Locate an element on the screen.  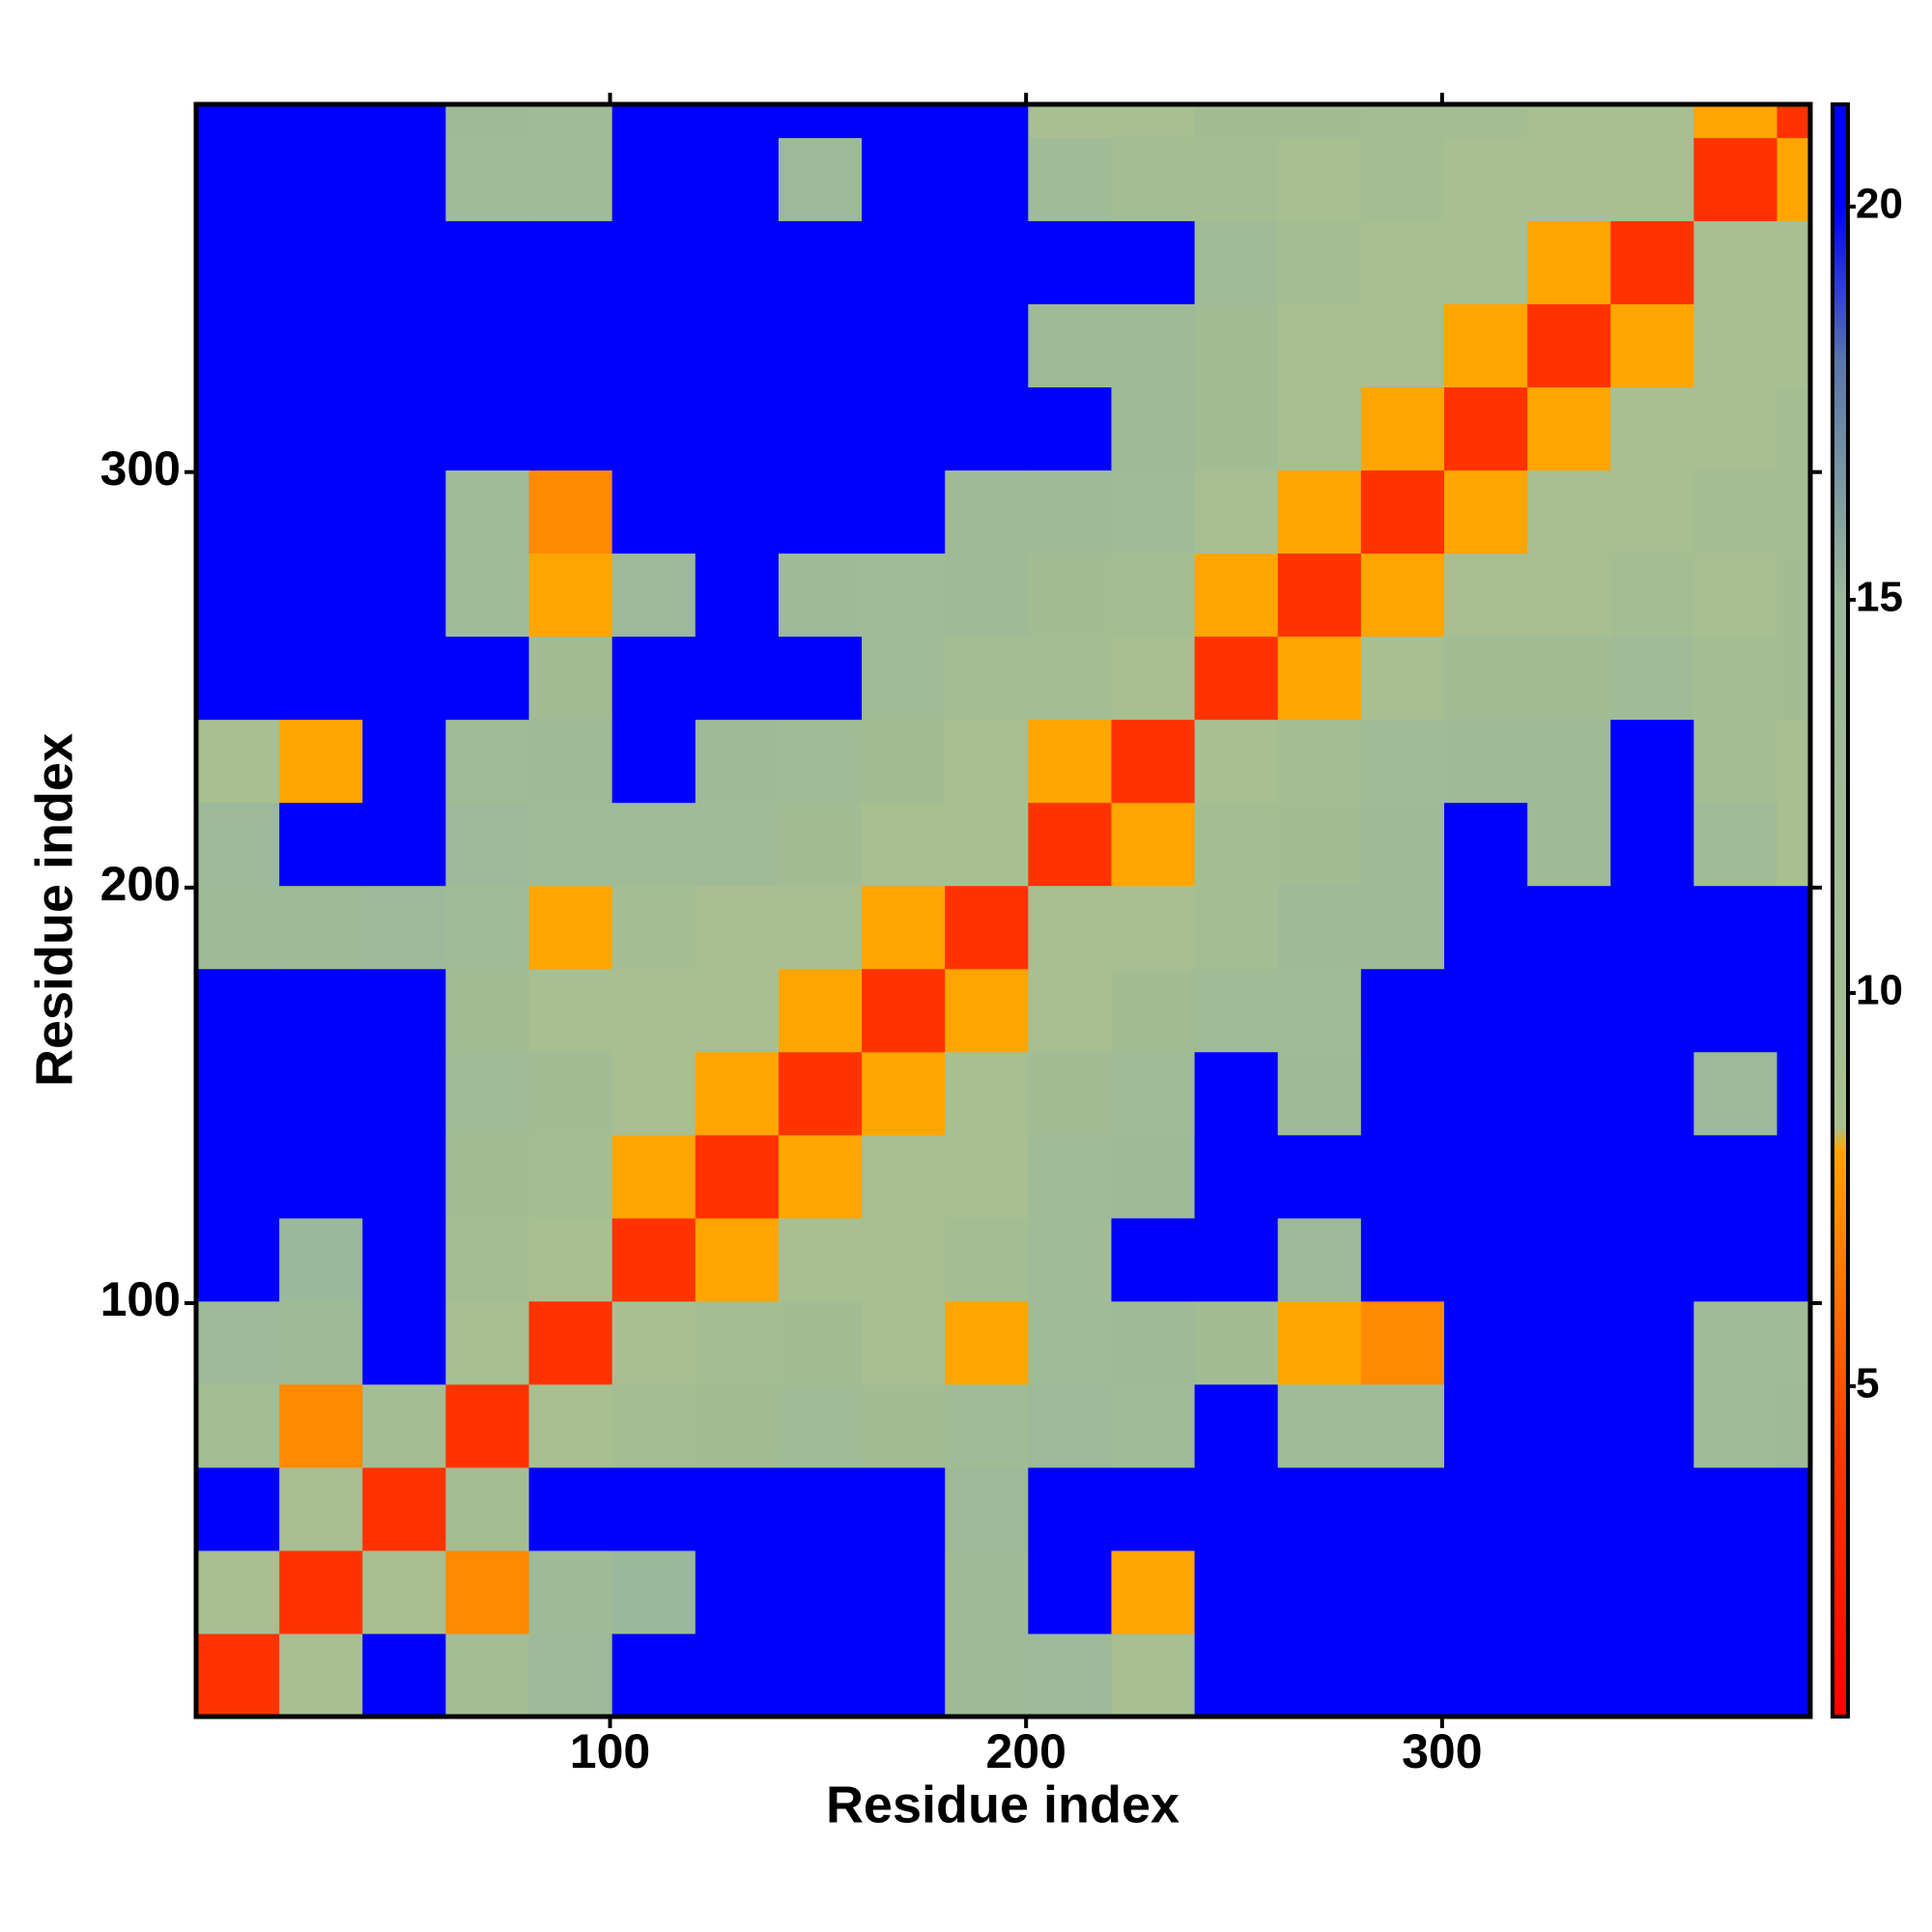
y-tick-label: 300 is located at coordinates (140, 468).